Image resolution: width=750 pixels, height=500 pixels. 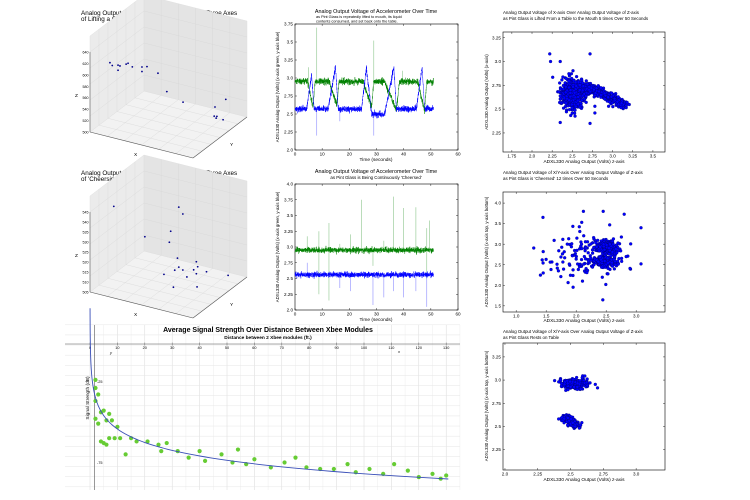 I want to click on y-tick-label: 3.25, so click(x=288, y=231).